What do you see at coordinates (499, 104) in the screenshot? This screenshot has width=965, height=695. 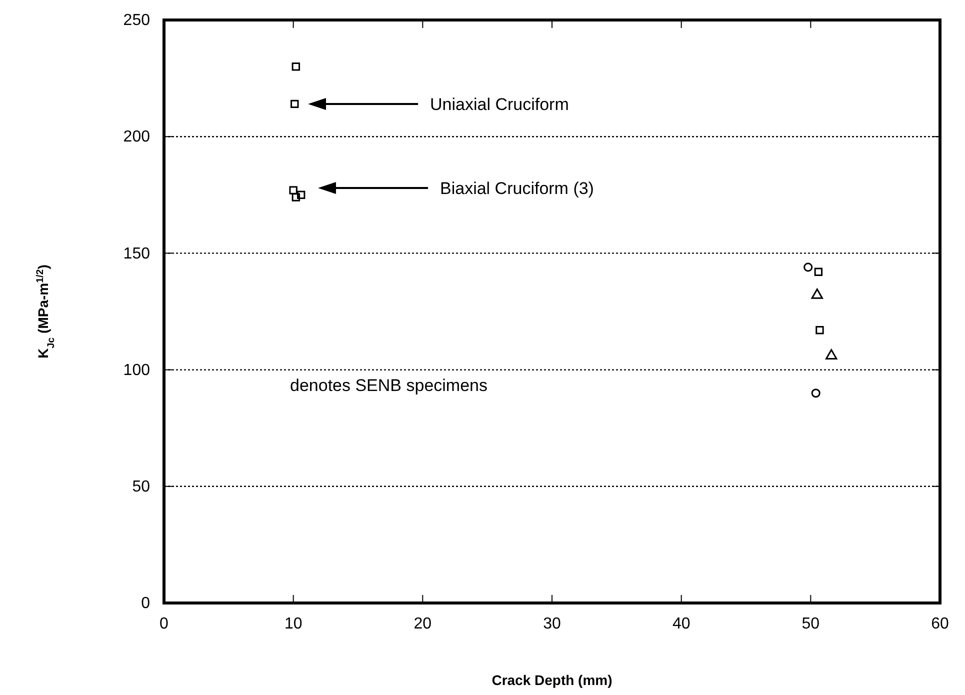 I see `annotation: Uniaxial Cruciform` at bounding box center [499, 104].